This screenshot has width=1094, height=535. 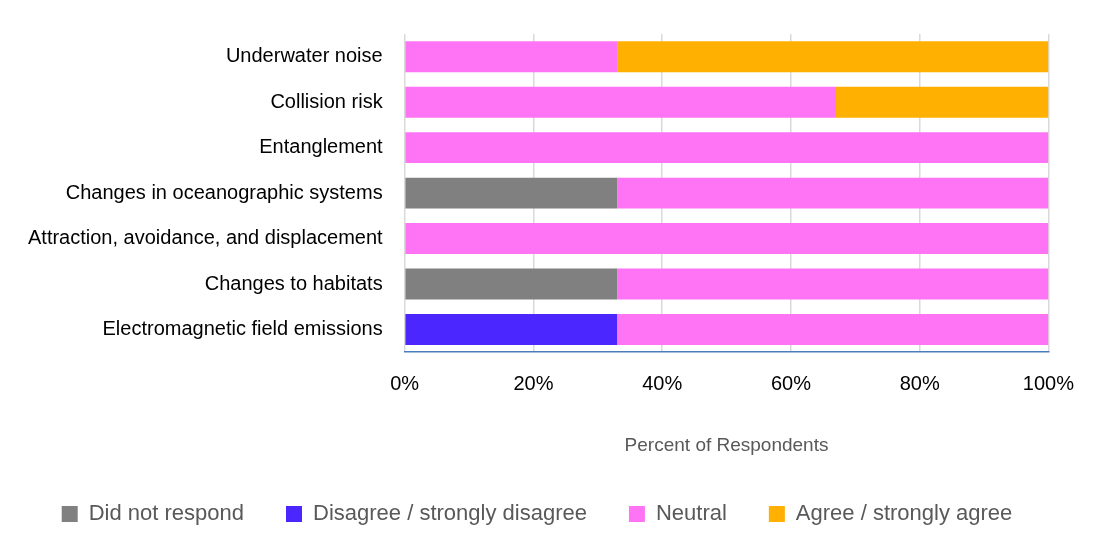 What do you see at coordinates (662, 382) in the screenshot?
I see `x-tick-label: 40%` at bounding box center [662, 382].